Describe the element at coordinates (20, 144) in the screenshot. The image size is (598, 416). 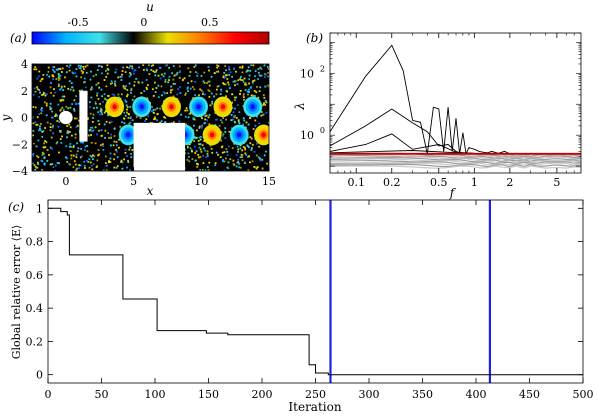
I see `heatmap-ytick-label: −2` at that location.